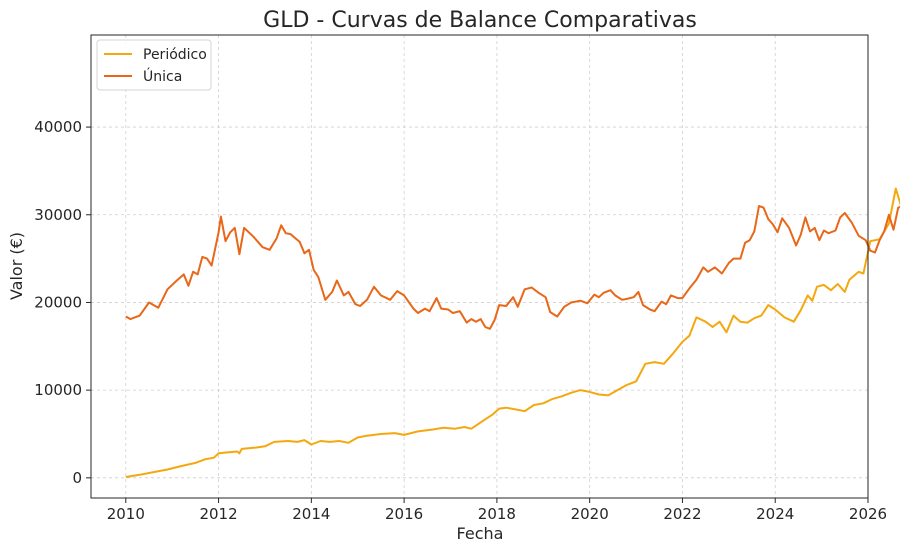 This screenshot has width=900, height=553. Describe the element at coordinates (775, 514) in the screenshot. I see `x-tick-label: 2024` at that location.